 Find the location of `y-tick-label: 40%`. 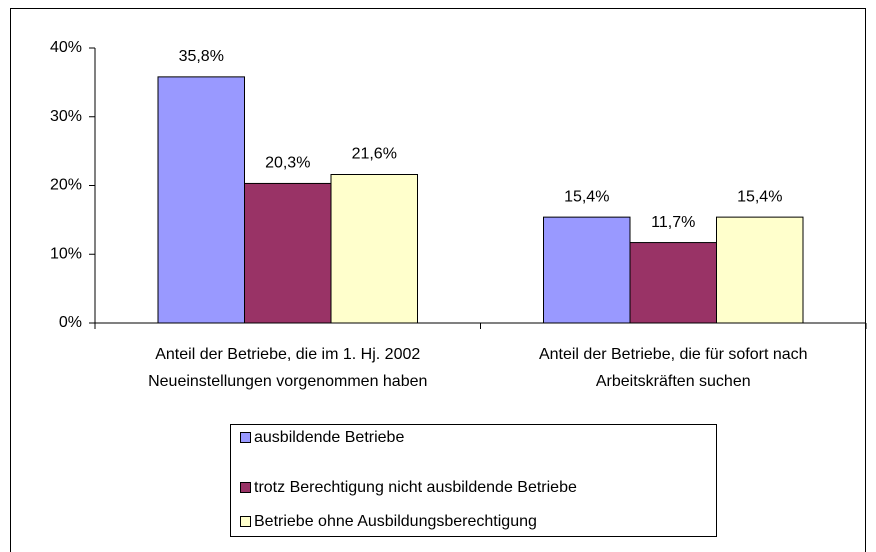

y-tick-label: 40% is located at coordinates (66, 47).